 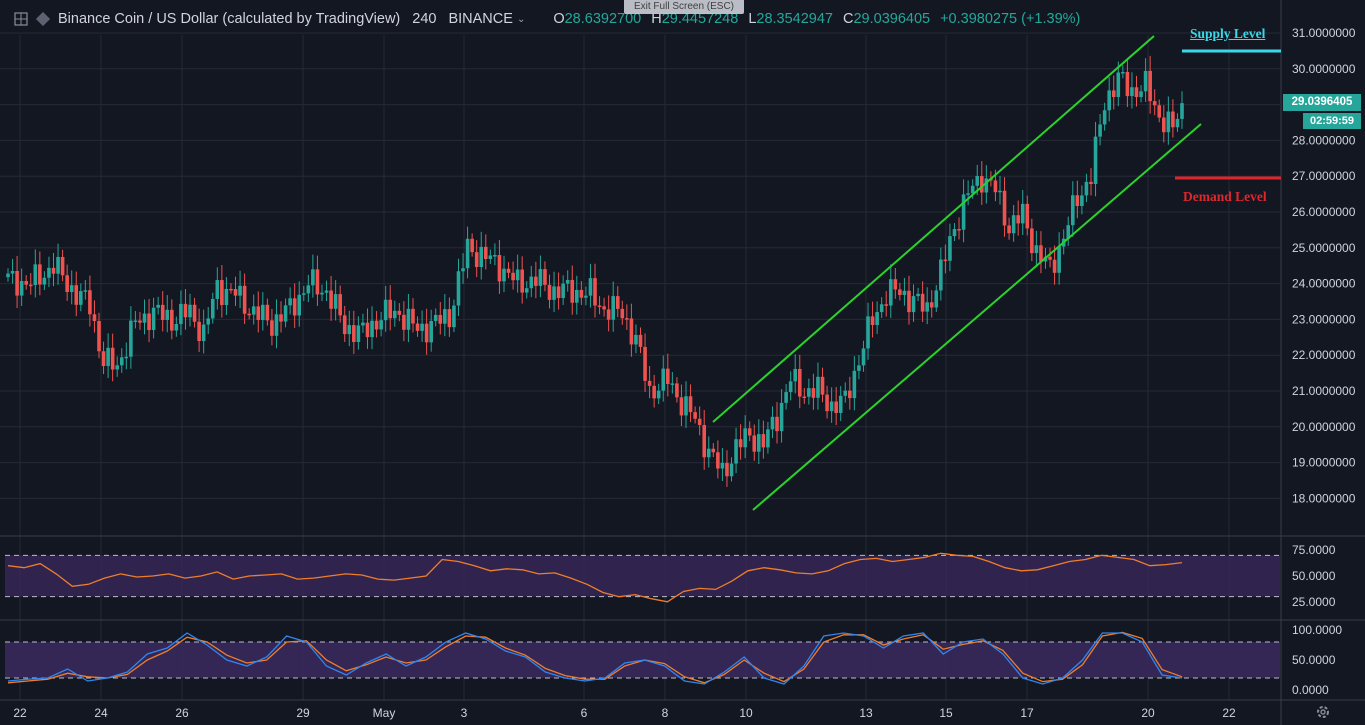 What do you see at coordinates (670, 576) in the screenshot?
I see `rsi-pane: 75.0000 50.0000 25.0000` at bounding box center [670, 576].